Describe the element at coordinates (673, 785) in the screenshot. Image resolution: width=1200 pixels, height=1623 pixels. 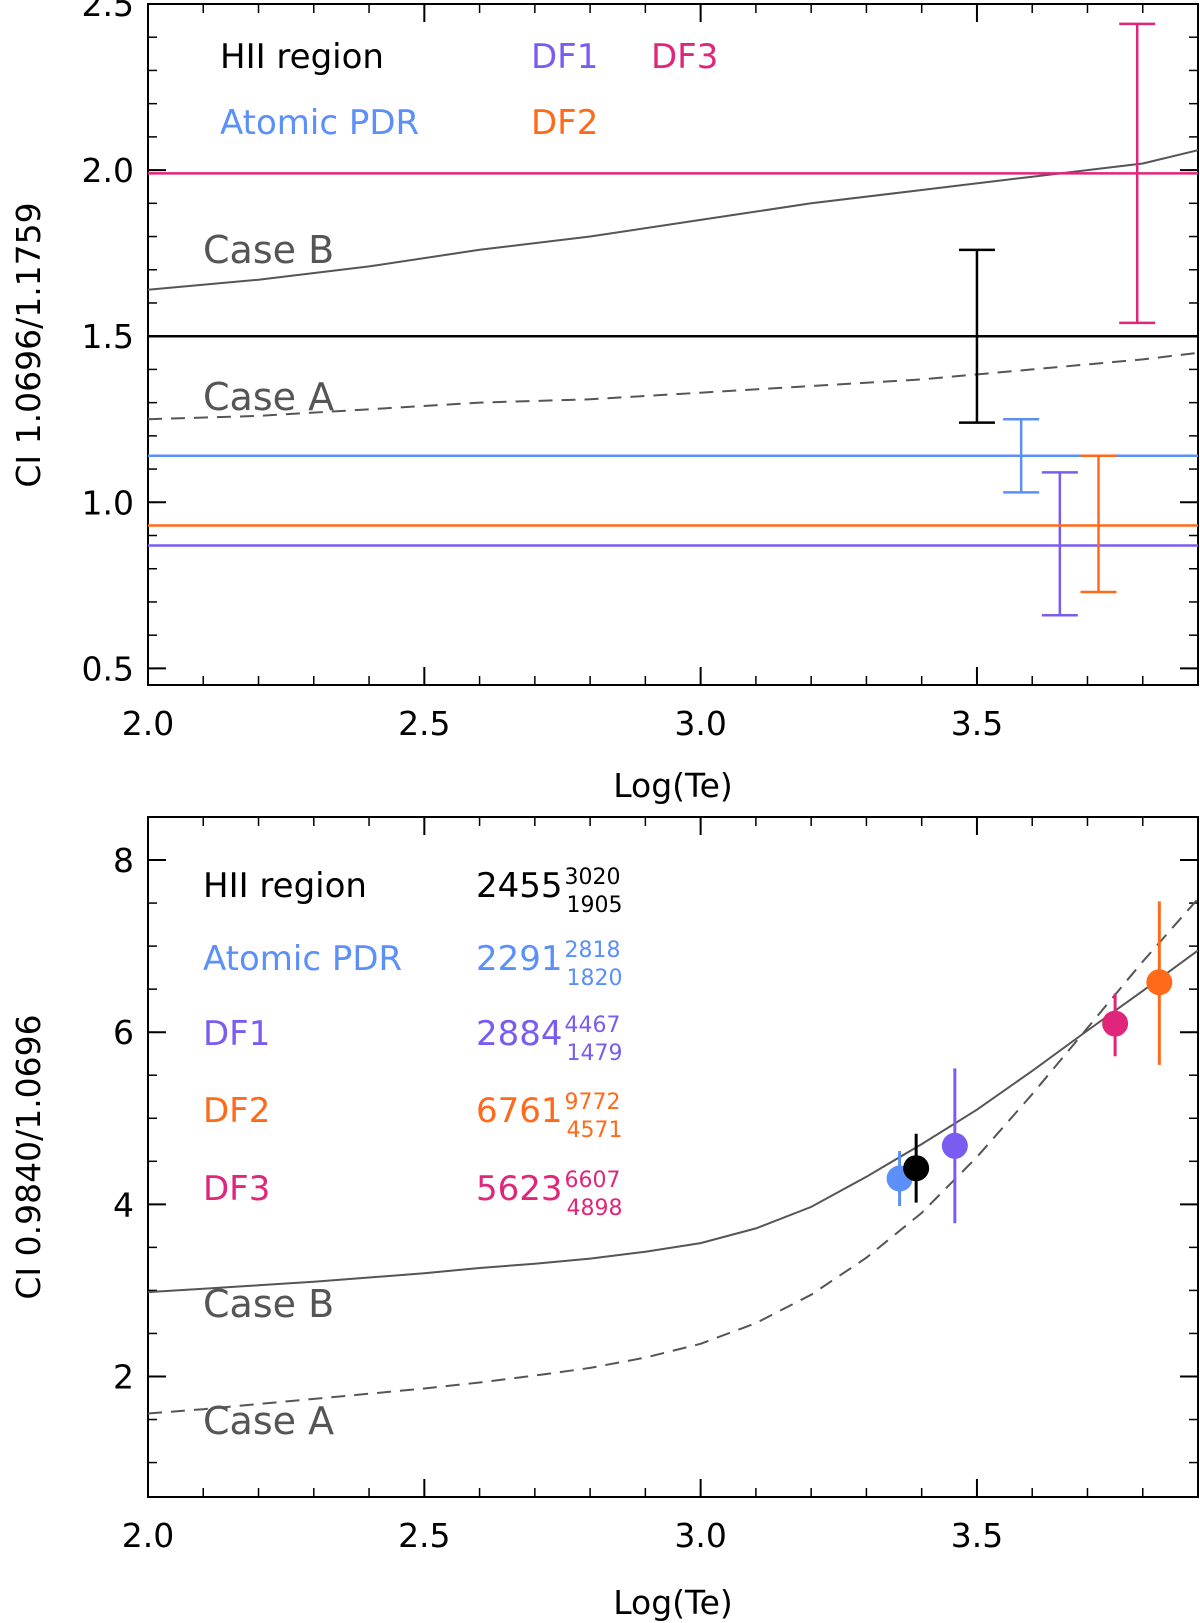
I see `top-x-axis-title: Log(Te)` at that location.